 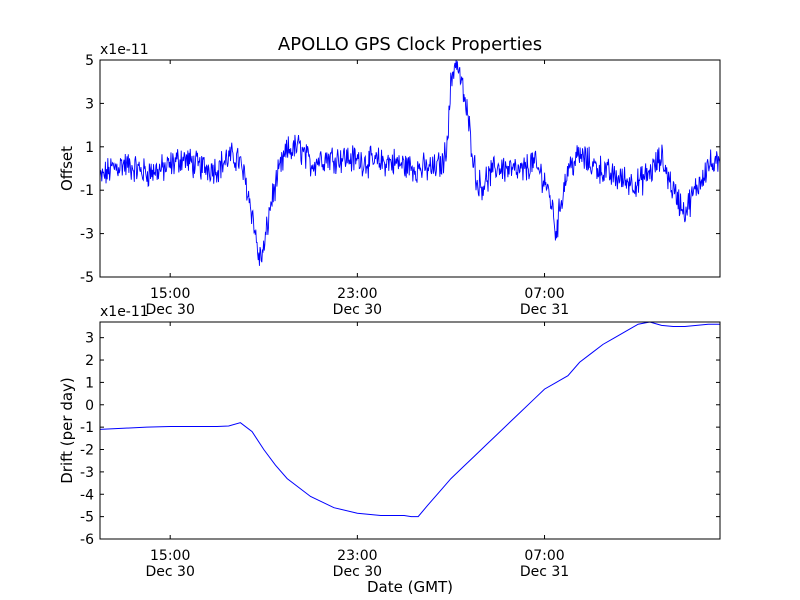 I want to click on y-axis-label: Offset, so click(x=67, y=168).